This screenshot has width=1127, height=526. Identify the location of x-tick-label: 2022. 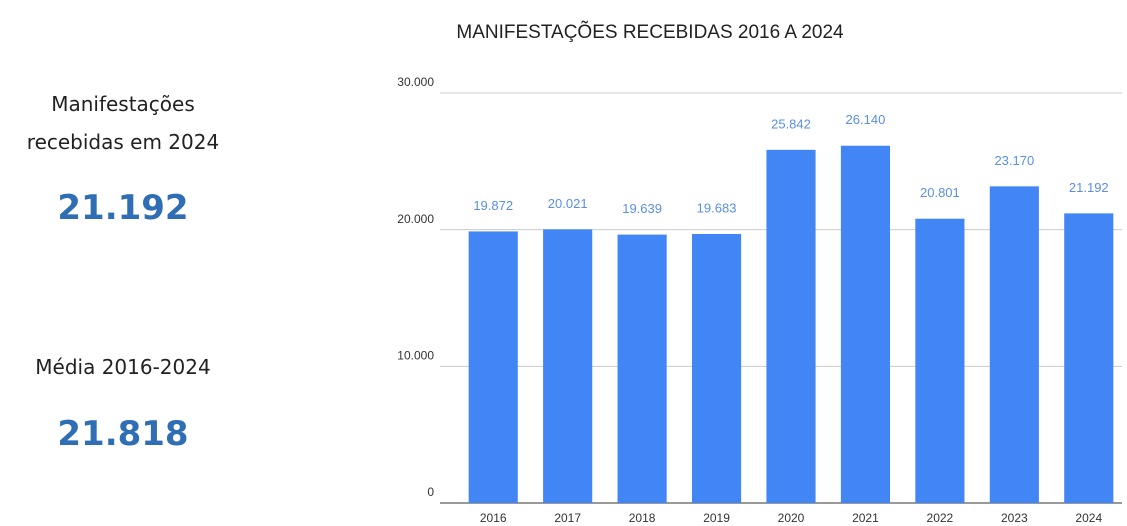
(940, 518).